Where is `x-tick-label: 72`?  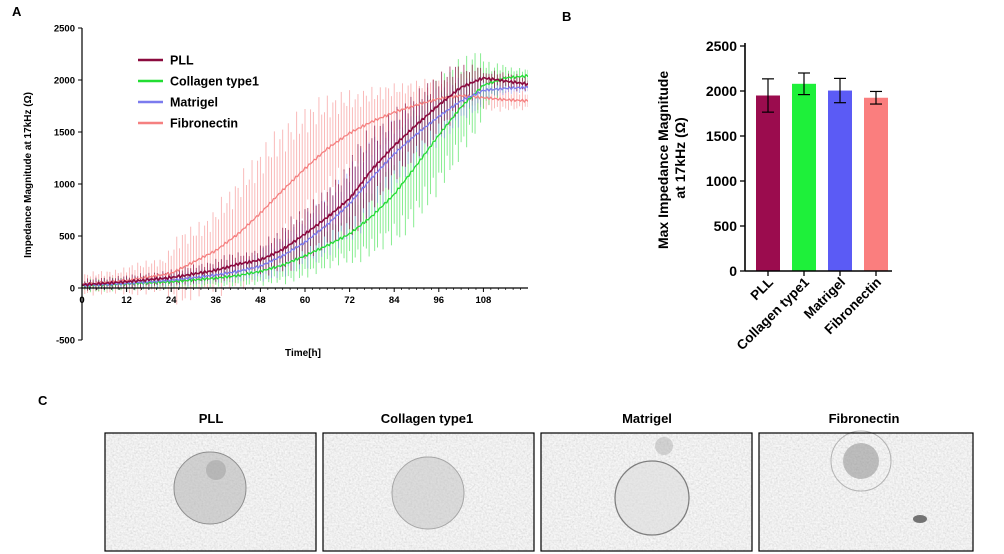 x-tick-label: 72 is located at coordinates (349, 300).